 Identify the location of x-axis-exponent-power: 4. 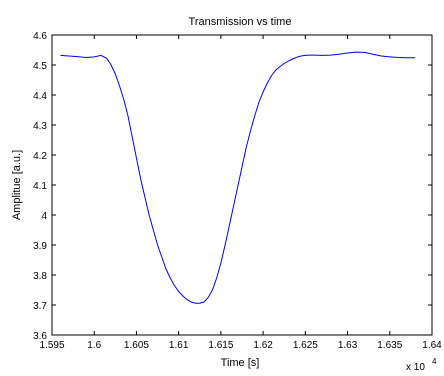
(434, 361).